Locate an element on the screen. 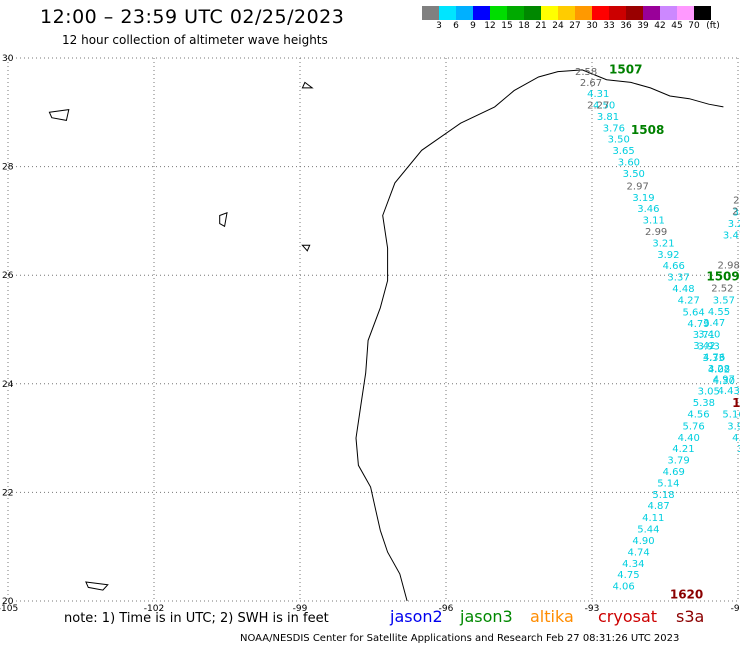  lat-tick-label: 30 is located at coordinates (8, 59).